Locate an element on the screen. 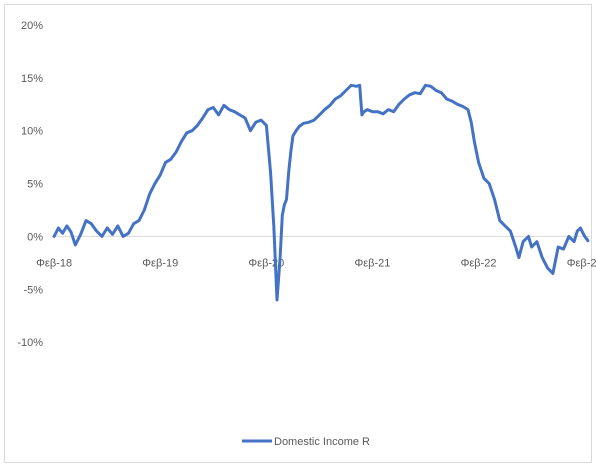 Image resolution: width=596 pixels, height=467 pixels. x-tick-label: Φεβ-23 is located at coordinates (581, 263).